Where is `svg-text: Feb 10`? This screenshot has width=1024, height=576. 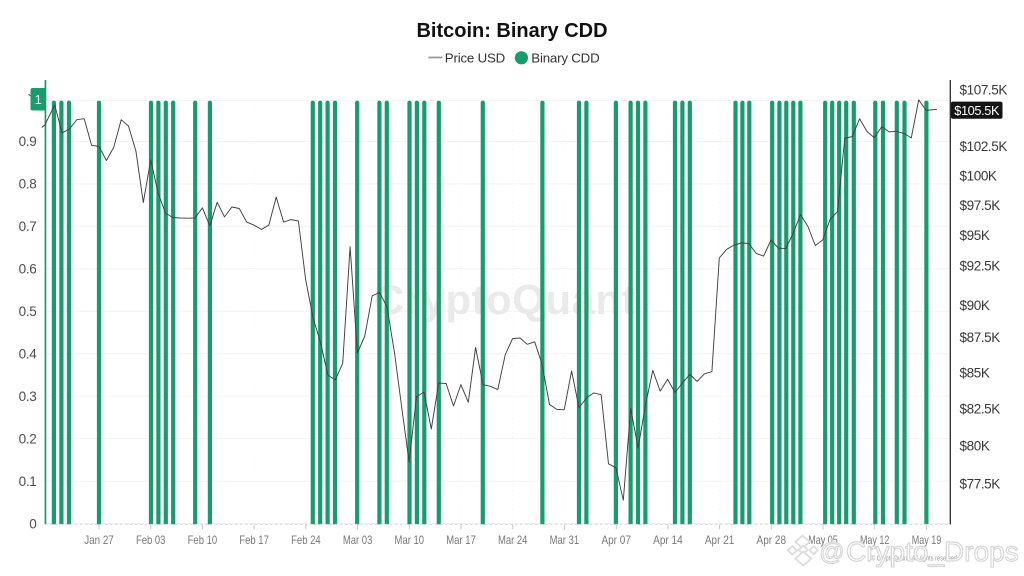
svg-text: Feb 10 is located at coordinates (203, 540).